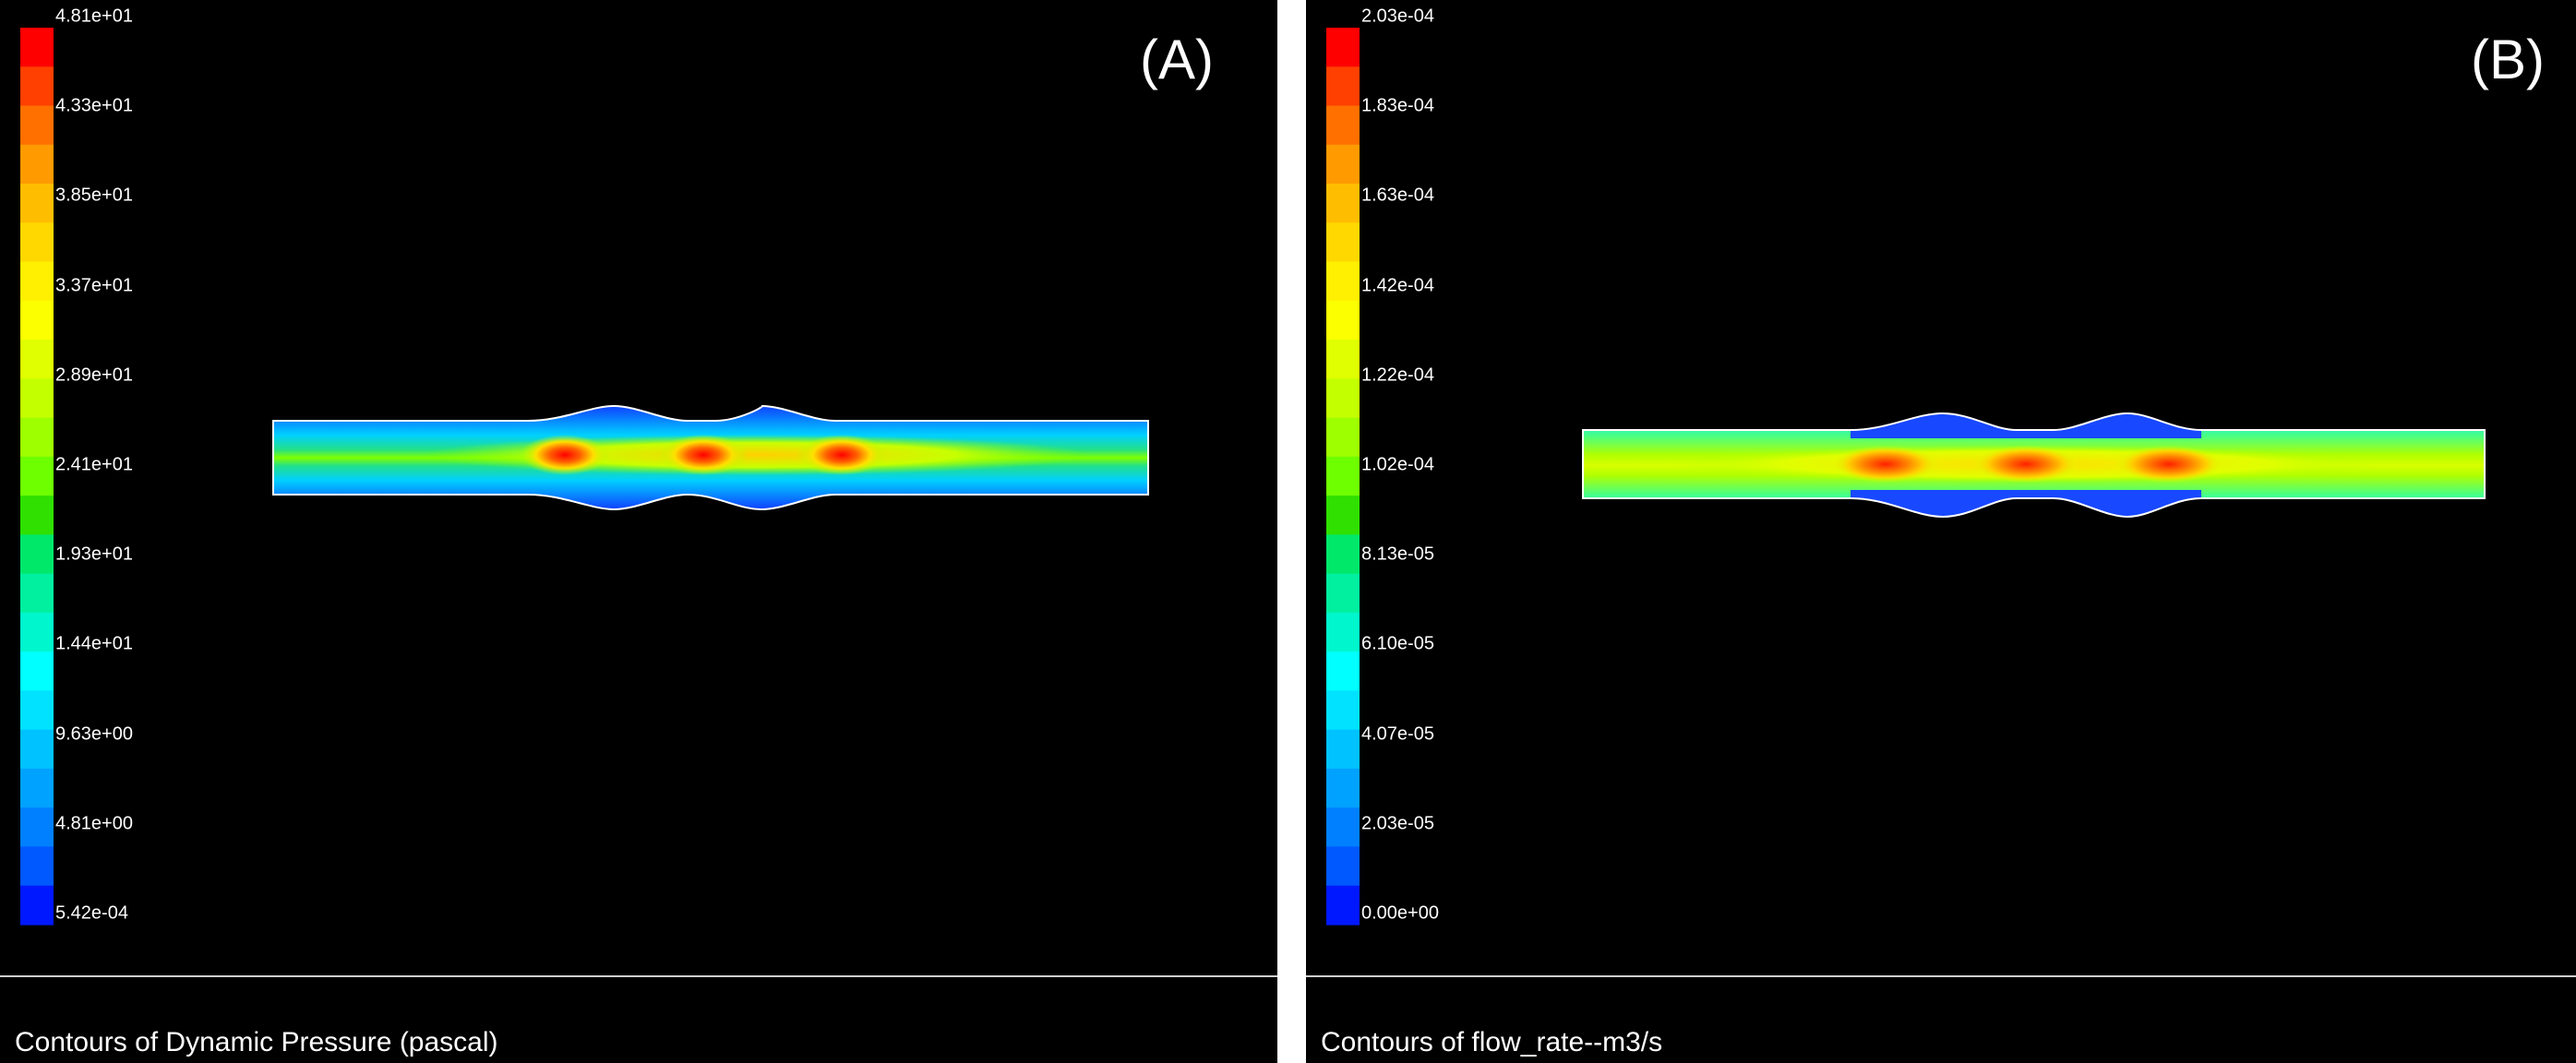 The width and height of the screenshot is (2576, 1063). What do you see at coordinates (2026, 425) in the screenshot?
I see `bulge-top-b` at bounding box center [2026, 425].